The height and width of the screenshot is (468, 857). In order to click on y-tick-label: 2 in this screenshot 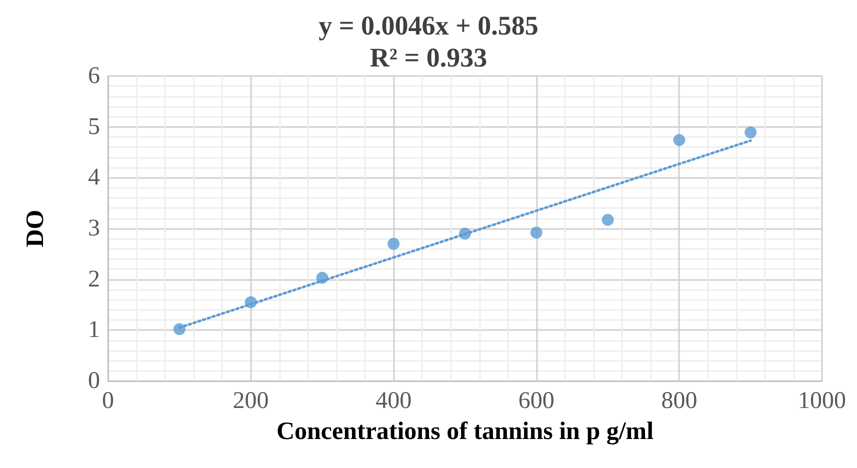, I will do `click(94, 279)`.